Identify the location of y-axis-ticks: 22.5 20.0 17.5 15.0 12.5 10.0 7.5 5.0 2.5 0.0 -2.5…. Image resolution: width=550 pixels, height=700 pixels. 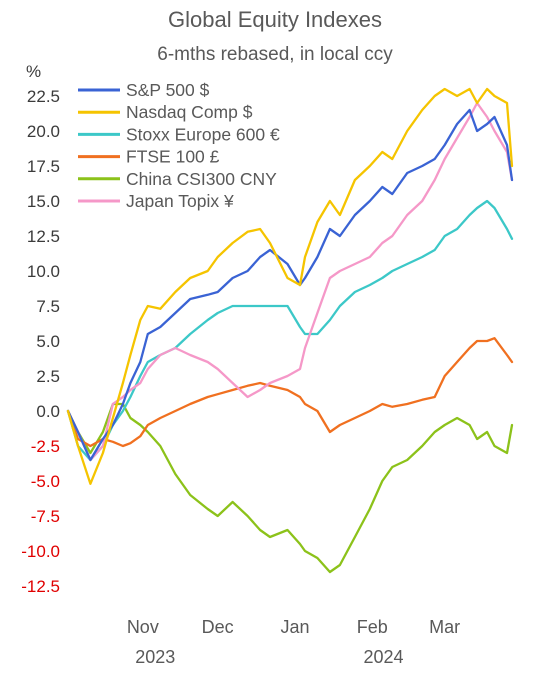
(40, 341).